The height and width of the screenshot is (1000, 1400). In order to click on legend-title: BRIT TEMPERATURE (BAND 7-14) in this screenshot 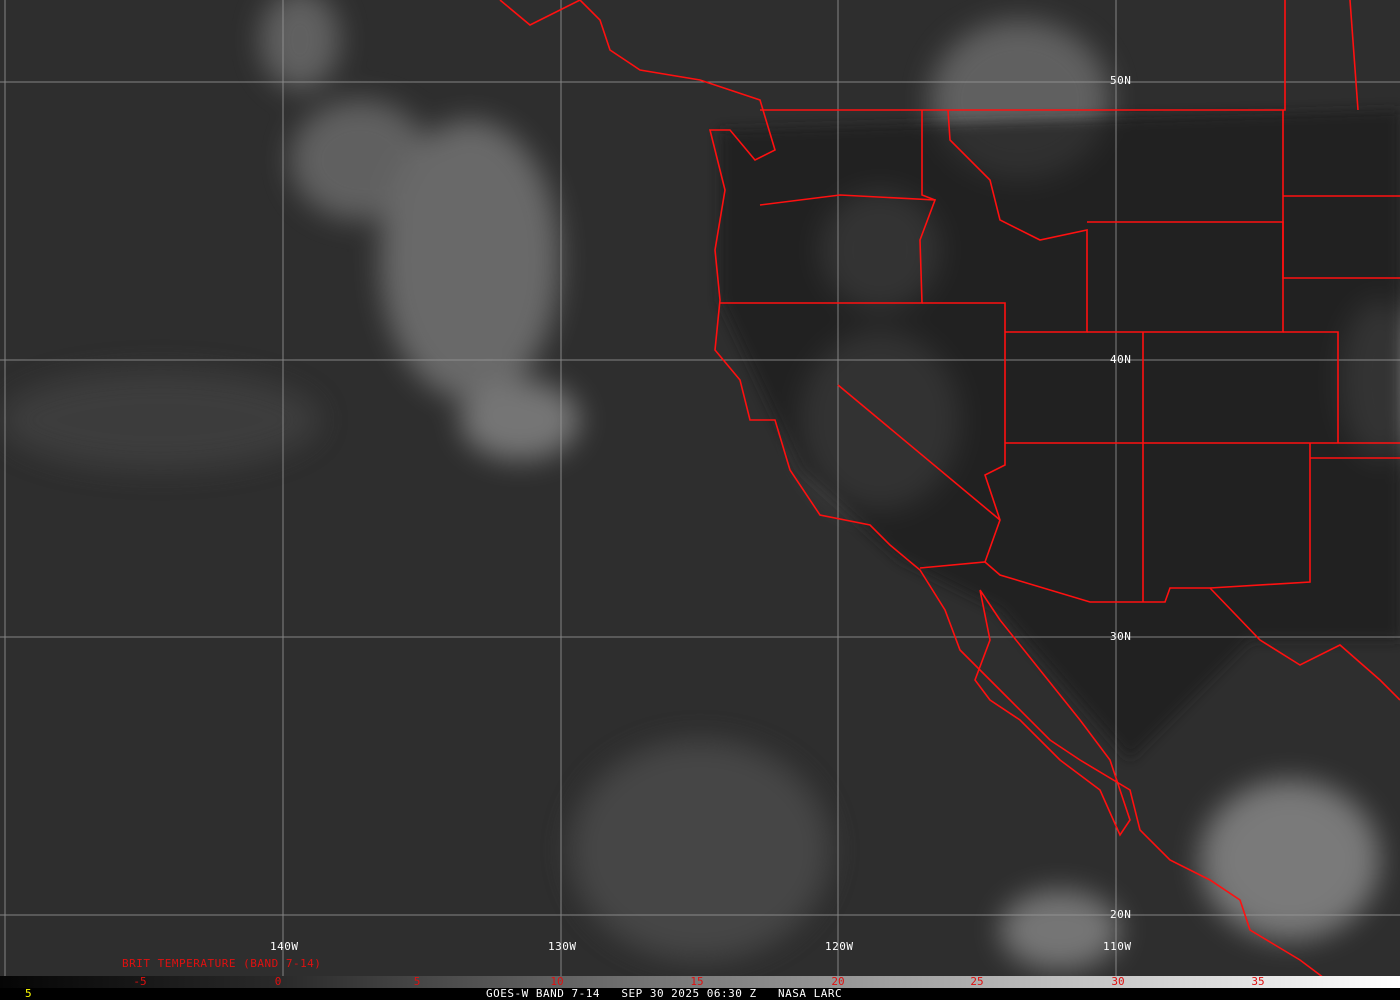, I will do `click(222, 963)`.